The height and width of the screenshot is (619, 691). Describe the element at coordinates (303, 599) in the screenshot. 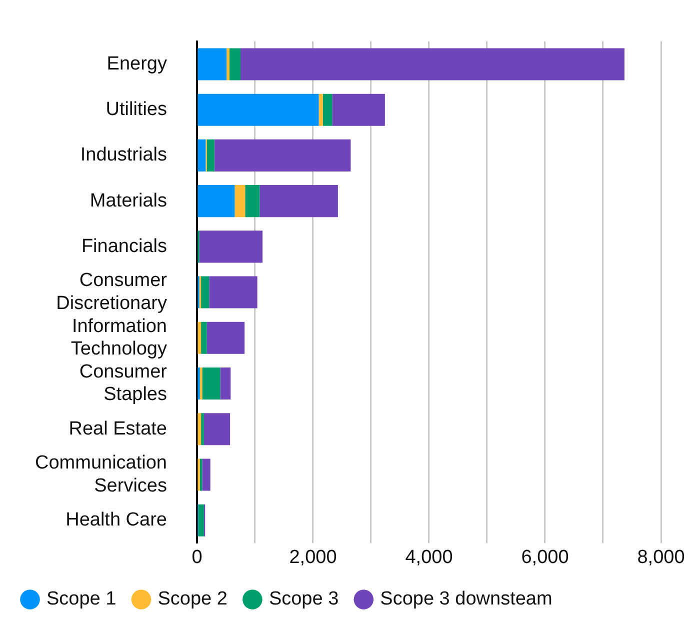

I see `legend-label: Scope 3` at that location.